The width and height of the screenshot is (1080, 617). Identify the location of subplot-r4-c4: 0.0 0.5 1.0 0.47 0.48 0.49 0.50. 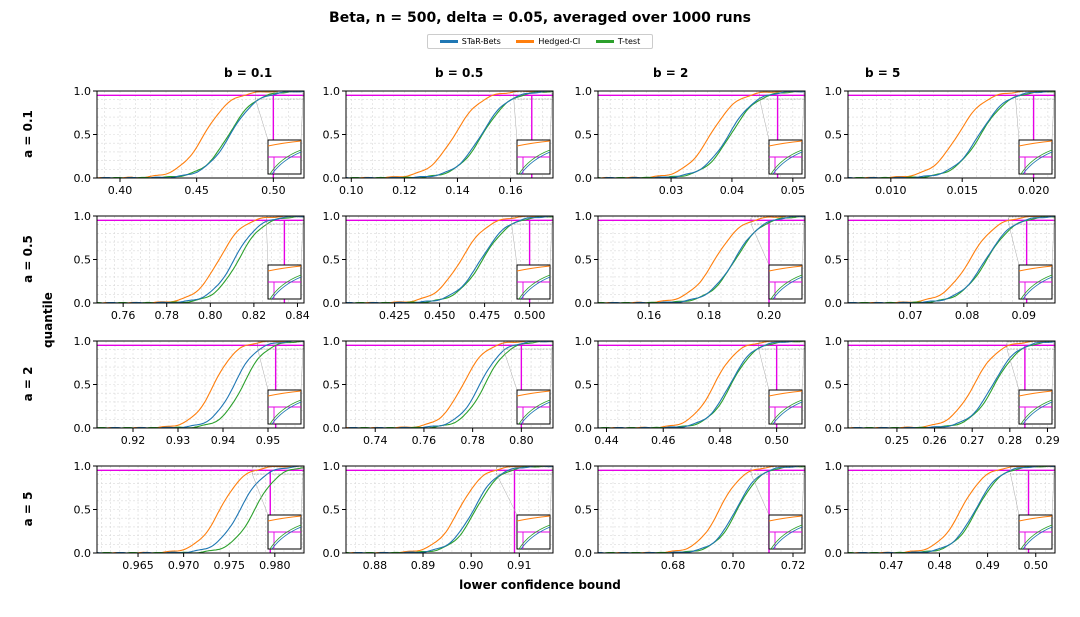
(940, 516).